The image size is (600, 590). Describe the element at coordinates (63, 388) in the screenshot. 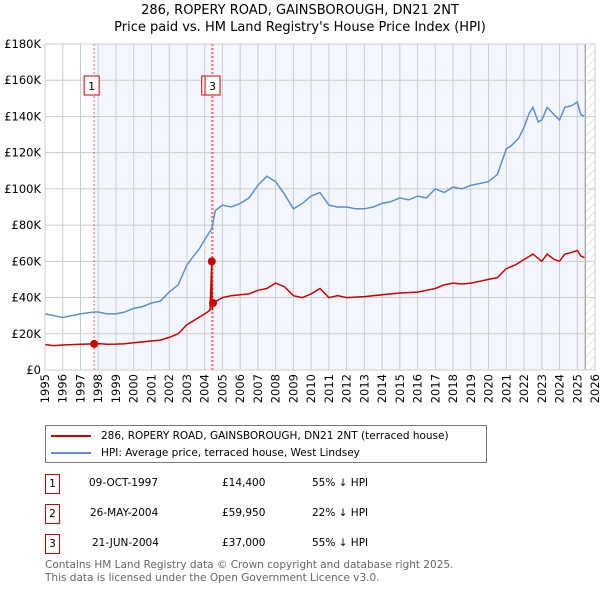

I see `x-tick-label: 1996` at that location.